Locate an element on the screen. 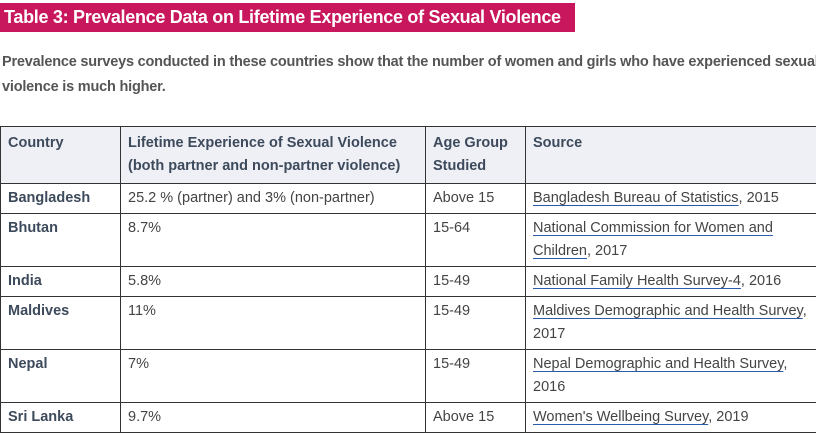 The height and width of the screenshot is (433, 816). source-link: National Family Health Survey-4 is located at coordinates (637, 281).